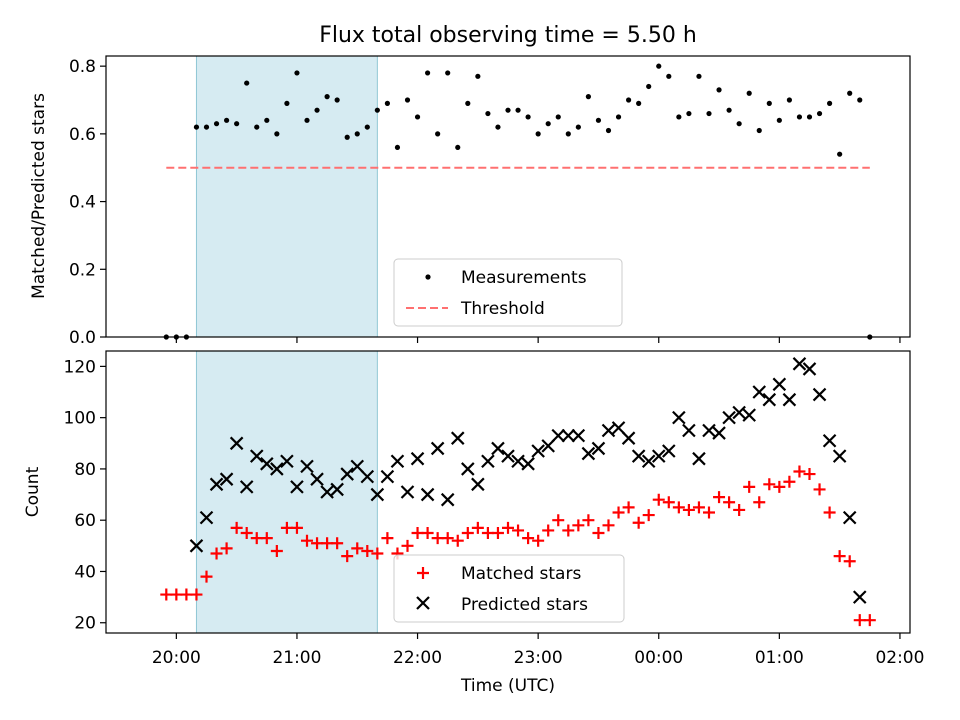 This screenshot has width=960, height=720. I want to click on bottom-ytick-label: 100, so click(80, 419).